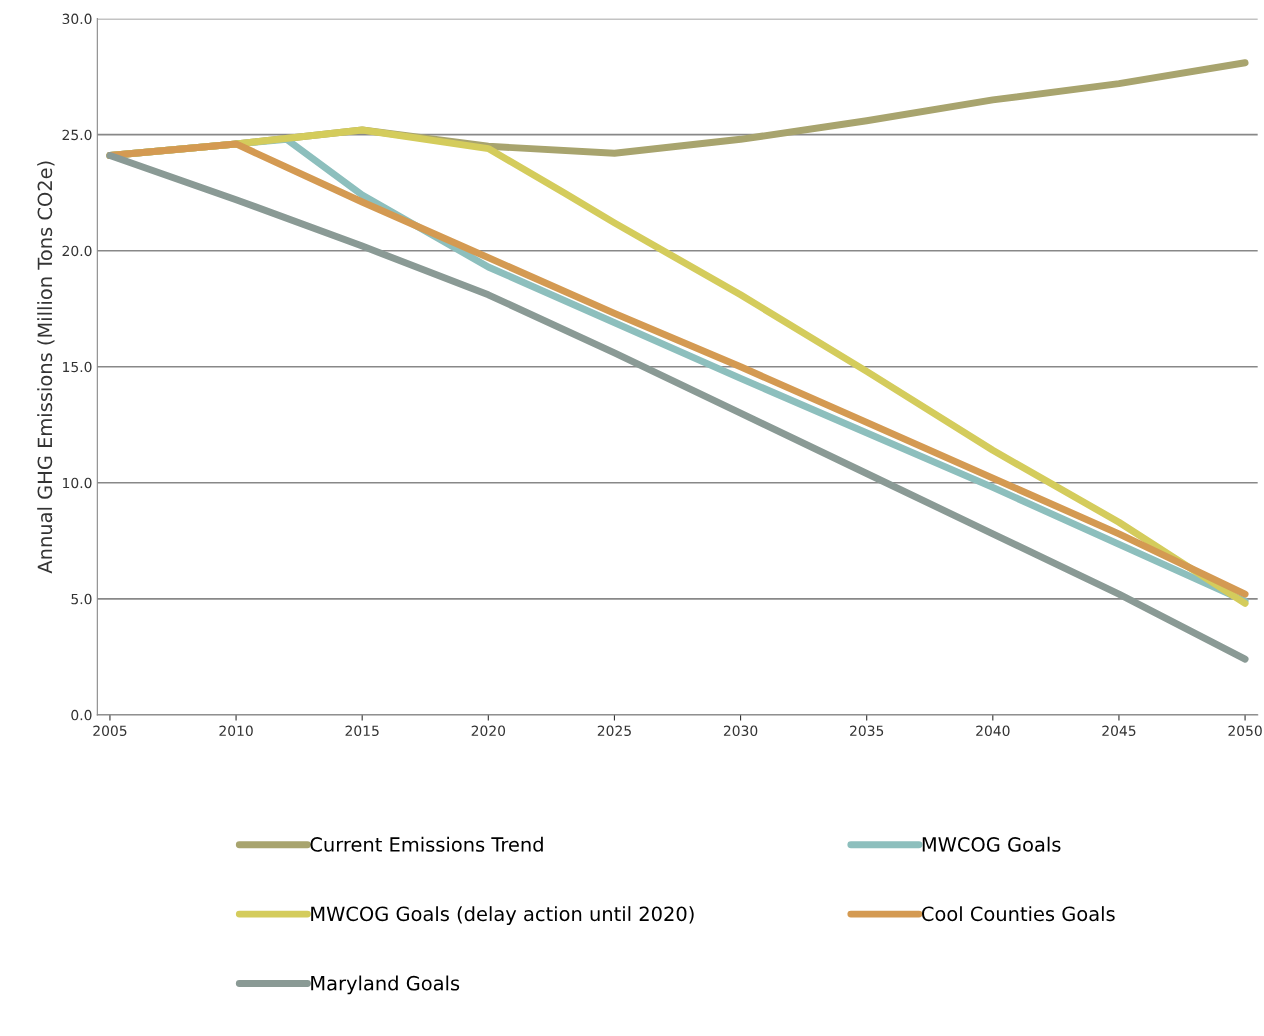 The width and height of the screenshot is (1264, 1036). I want to click on y-tick-label: 10.0, so click(77, 483).